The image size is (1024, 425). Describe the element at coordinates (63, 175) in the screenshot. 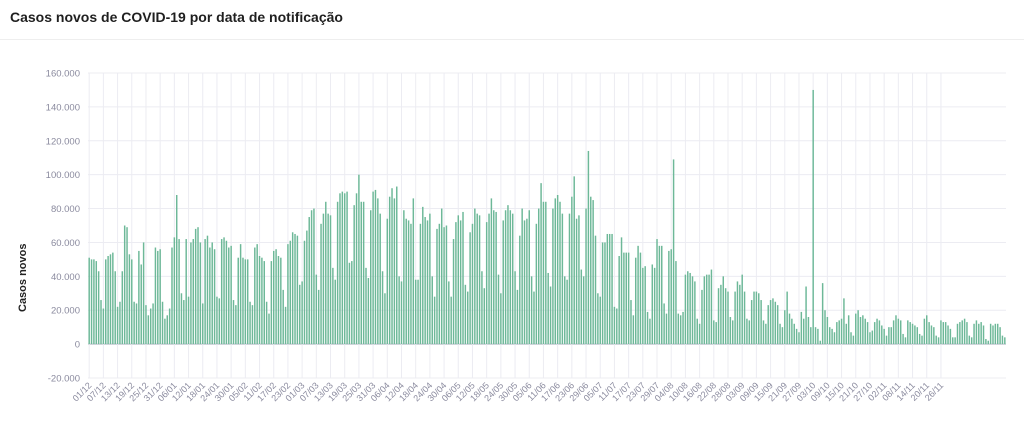

I see `y-tick-label: 100.000` at that location.